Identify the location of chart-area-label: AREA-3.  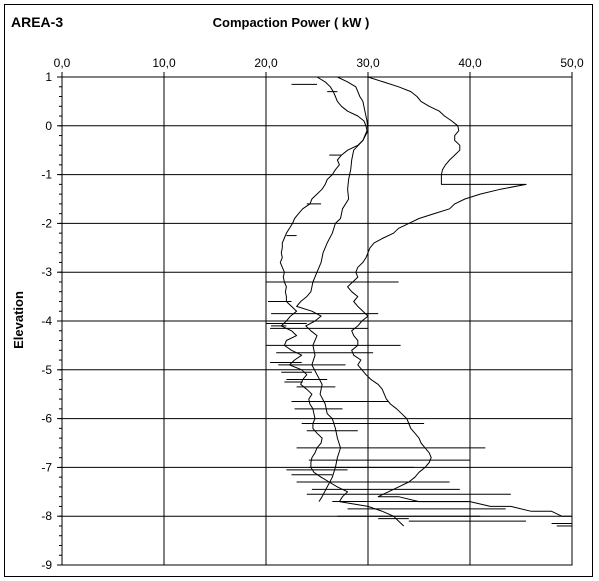
(37, 22).